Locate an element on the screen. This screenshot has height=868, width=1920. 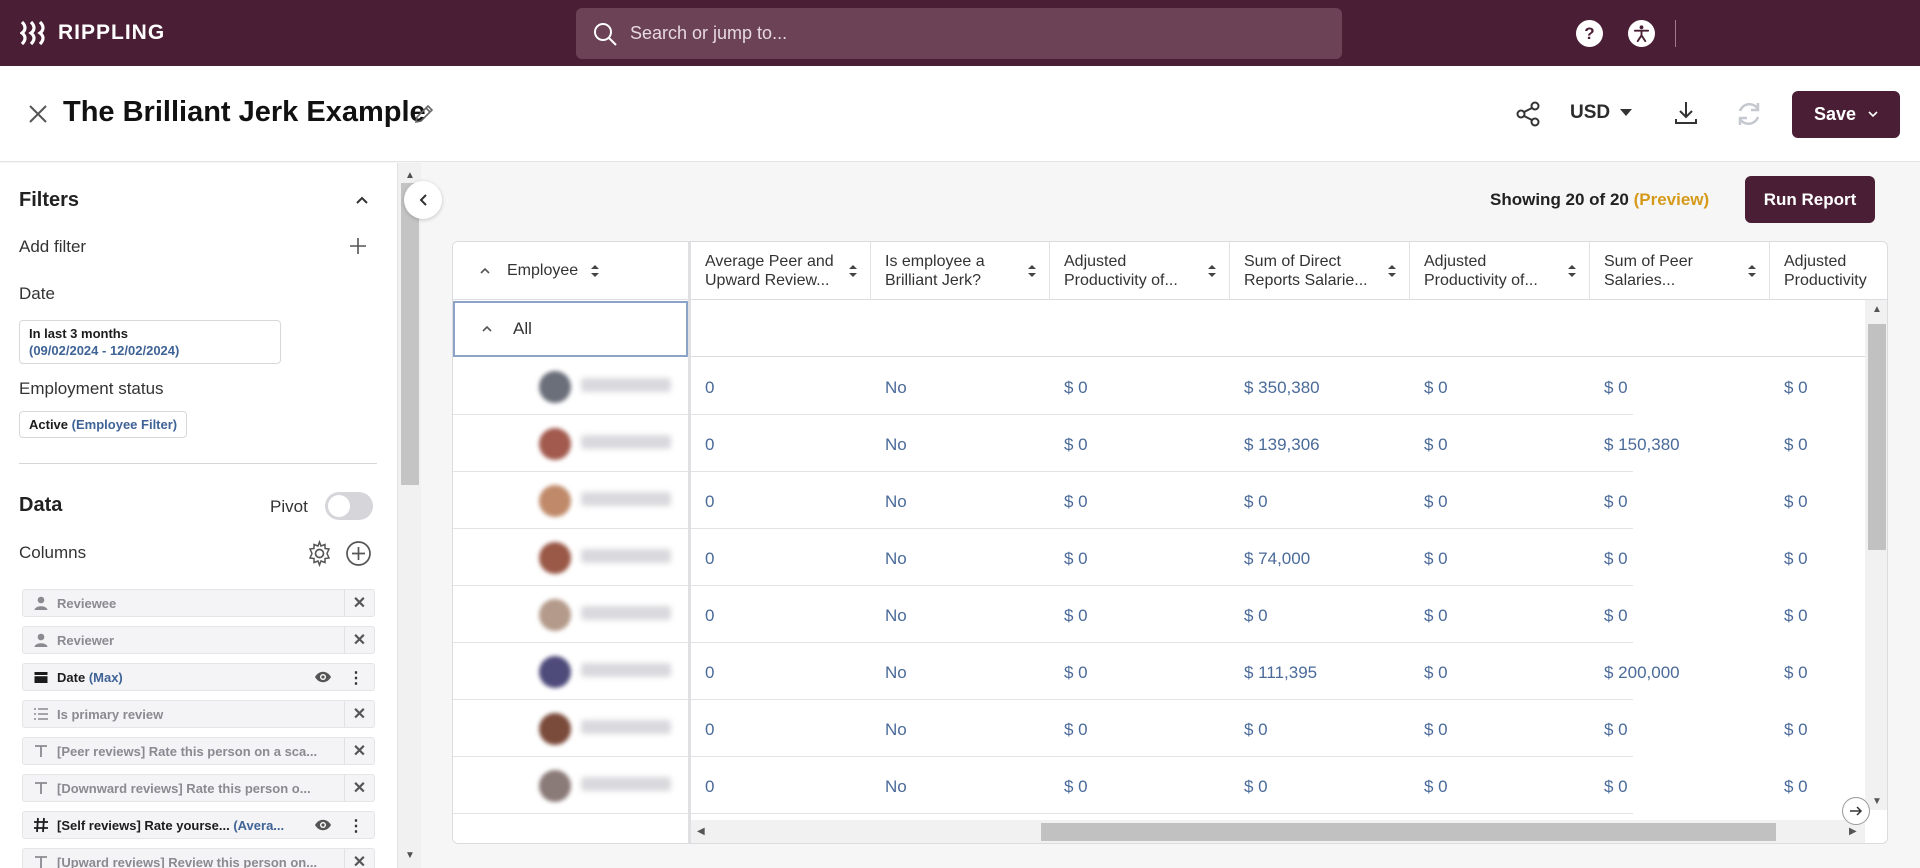
column-header: Adjusted Productivity is located at coordinates (1828, 271).